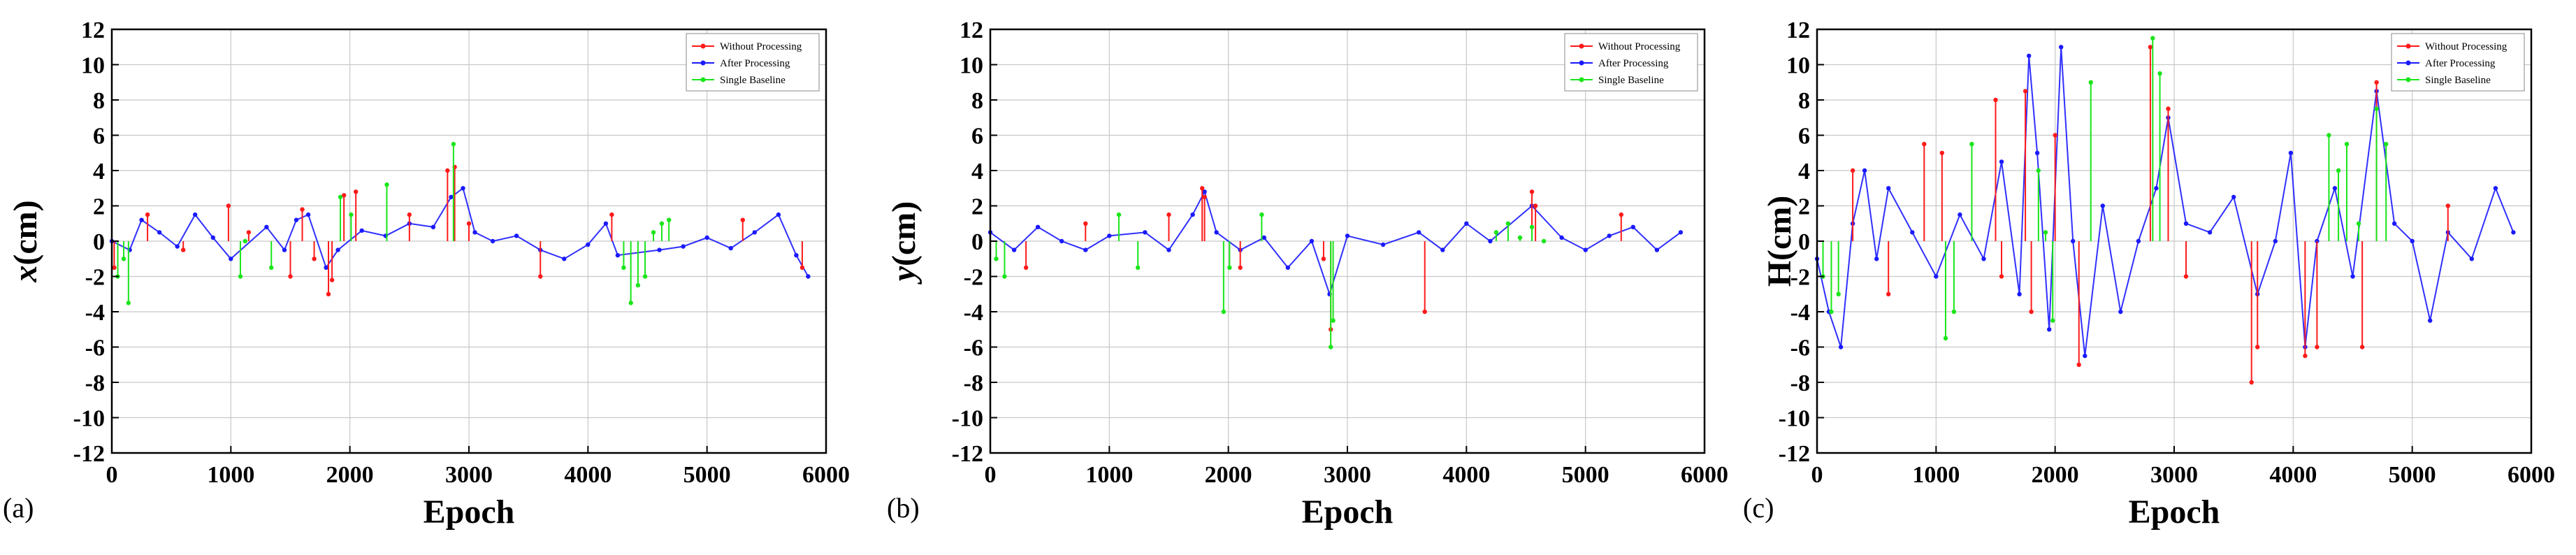 The width and height of the screenshot is (2576, 555). What do you see at coordinates (1780, 241) in the screenshot?
I see `y-axis-title-c: H(cm)` at bounding box center [1780, 241].